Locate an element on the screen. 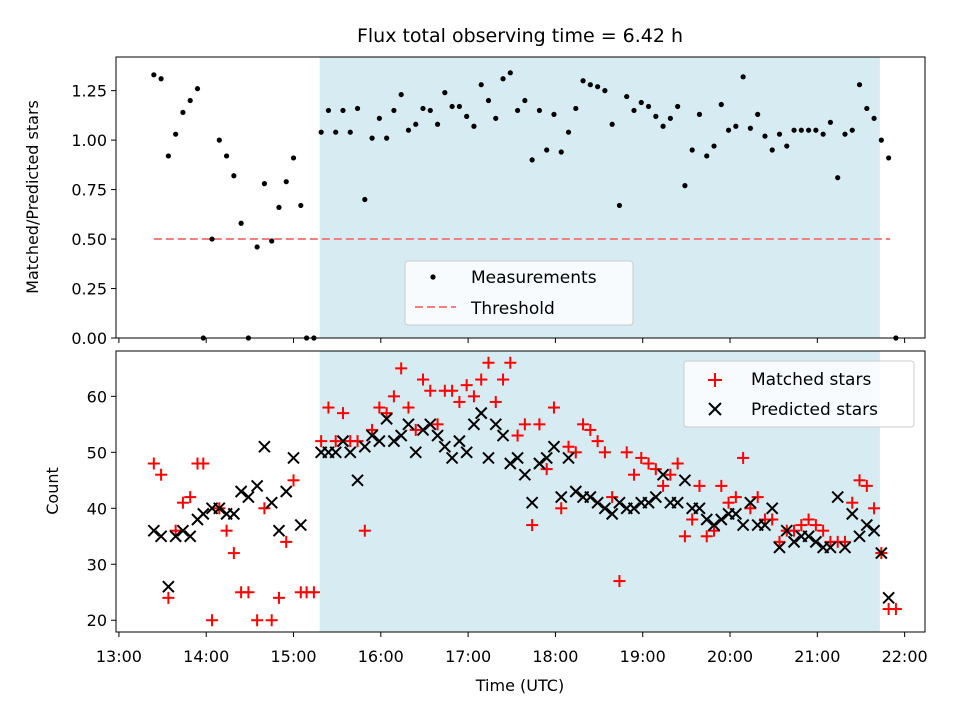 This screenshot has height=724, width=960. top-y-axis-label: Matched/Predicted stars is located at coordinates (32, 197).